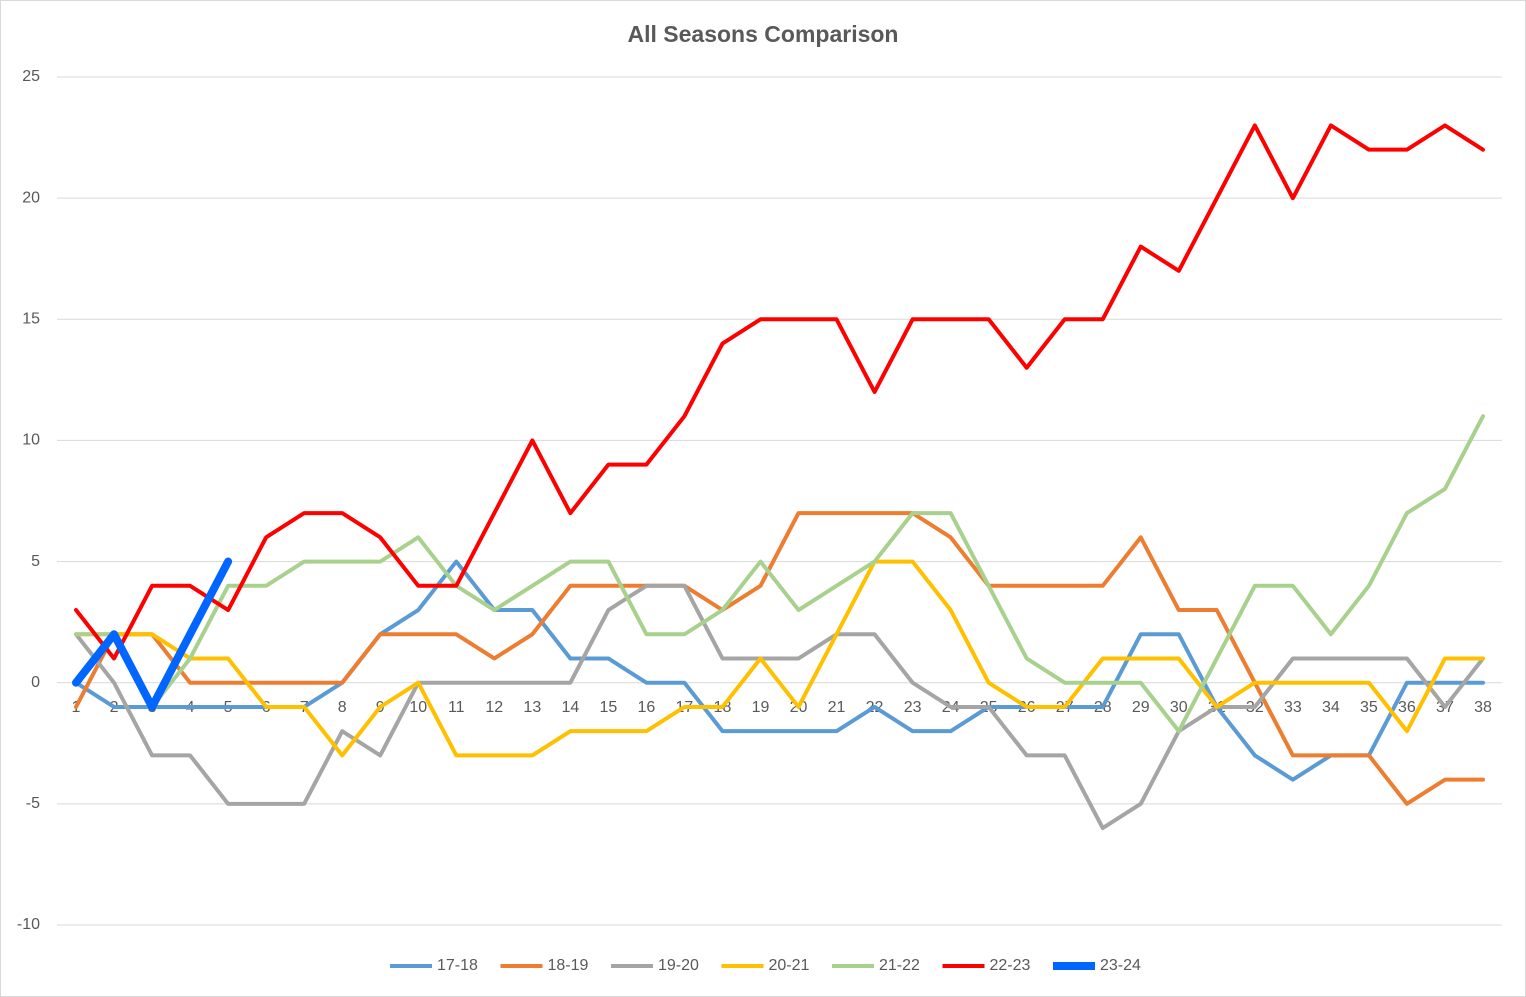 The image size is (1526, 997). What do you see at coordinates (457, 965) in the screenshot?
I see `legend-label: 17-18` at bounding box center [457, 965].